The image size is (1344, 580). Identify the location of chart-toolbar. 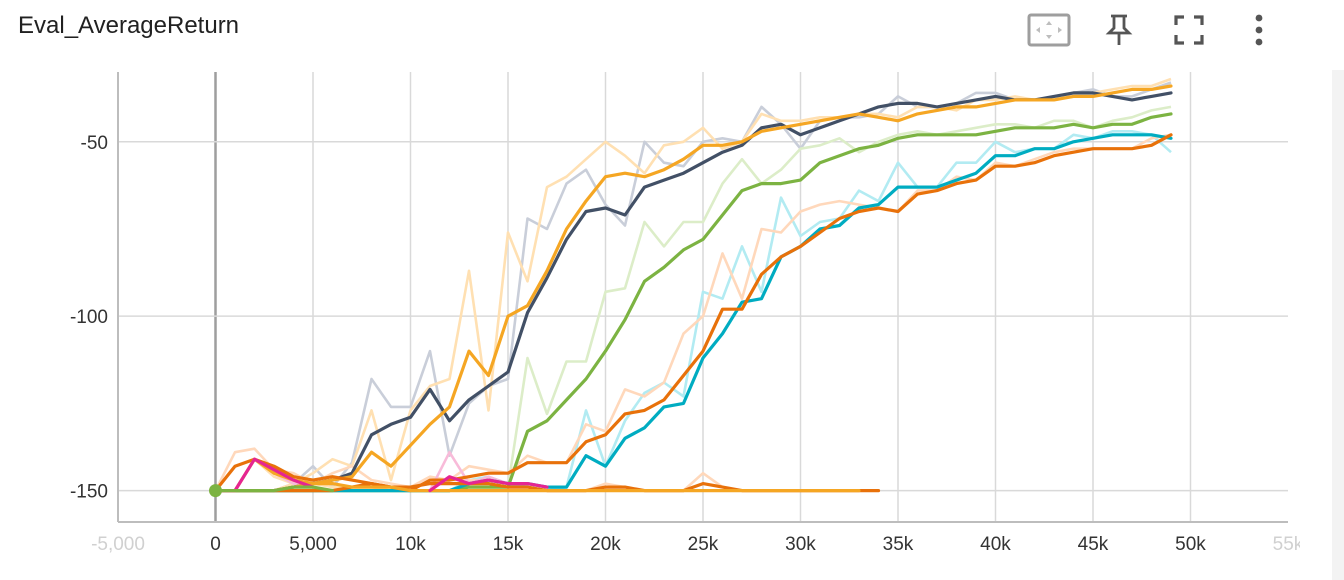
(1154, 30).